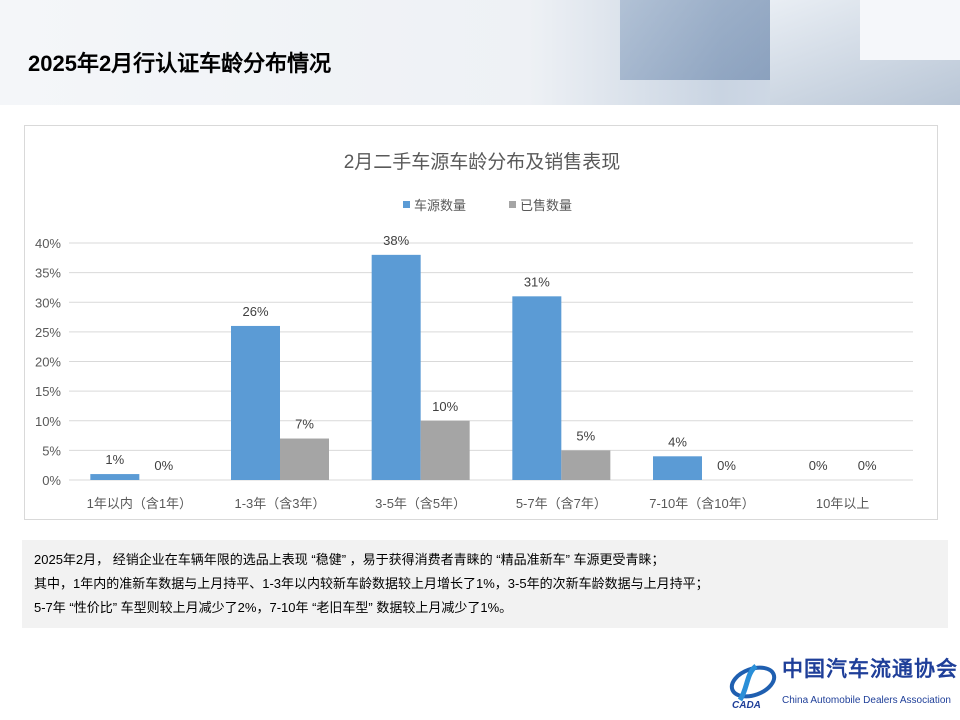 This screenshot has height=720, width=960. Describe the element at coordinates (51, 480) in the screenshot. I see `y-tick-label: 0%` at that location.